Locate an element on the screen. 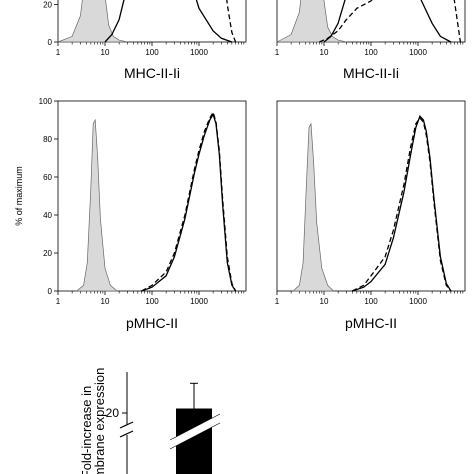 The image size is (474, 474). y-tick-label: 60 is located at coordinates (47, 177).